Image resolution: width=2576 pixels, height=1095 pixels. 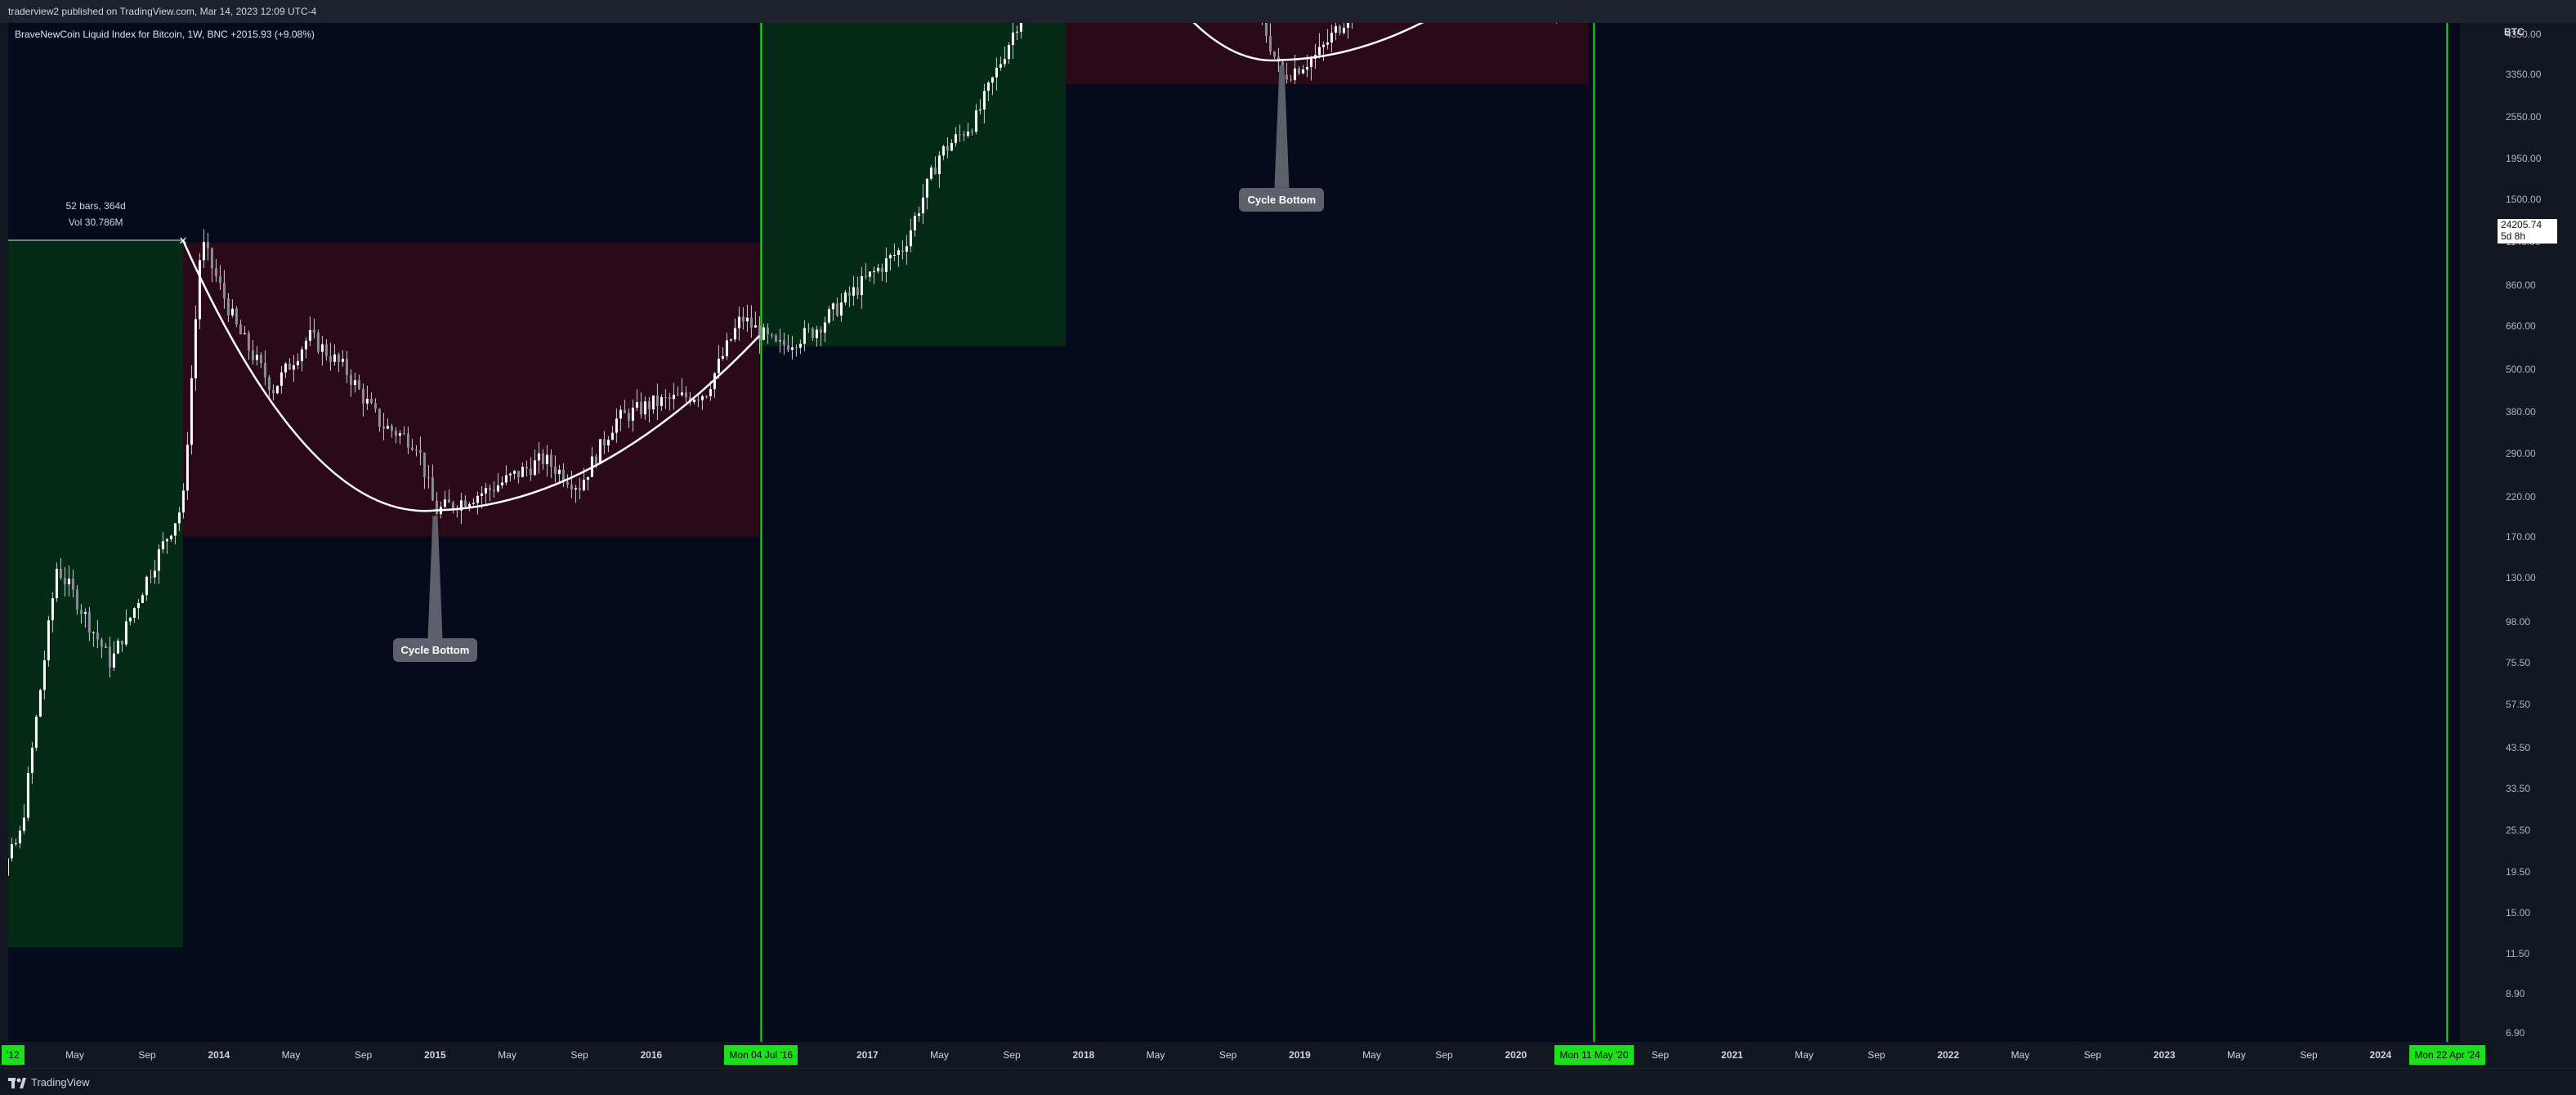 What do you see at coordinates (2521, 454) in the screenshot?
I see `price-tick-23: 290.00` at bounding box center [2521, 454].